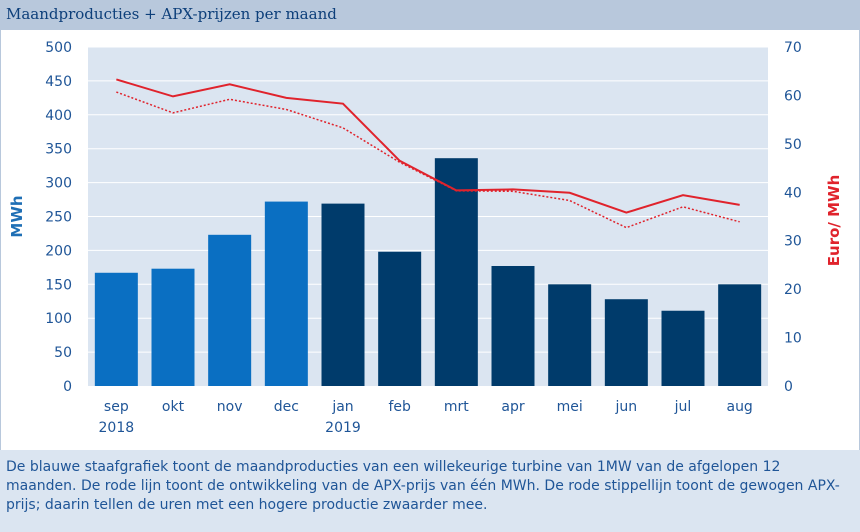 Image resolution: width=860 pixels, height=532 pixels. What do you see at coordinates (793, 96) in the screenshot?
I see `right-tick-label: 60` at bounding box center [793, 96].